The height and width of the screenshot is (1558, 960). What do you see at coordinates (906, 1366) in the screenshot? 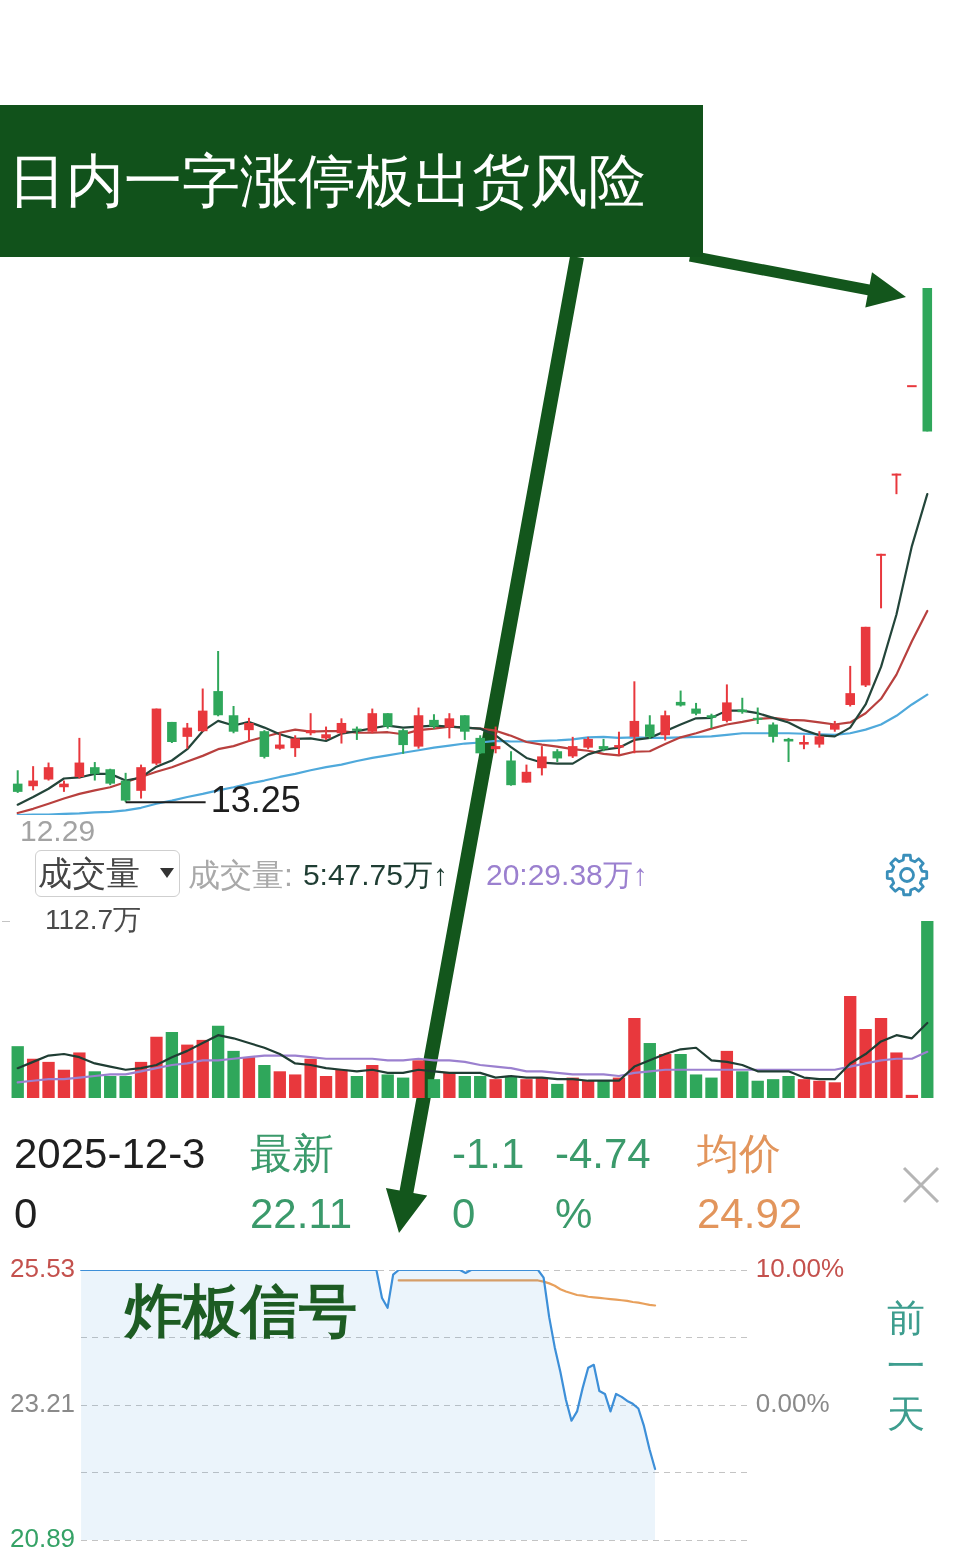
I see `text: 前一天` at bounding box center [906, 1366].